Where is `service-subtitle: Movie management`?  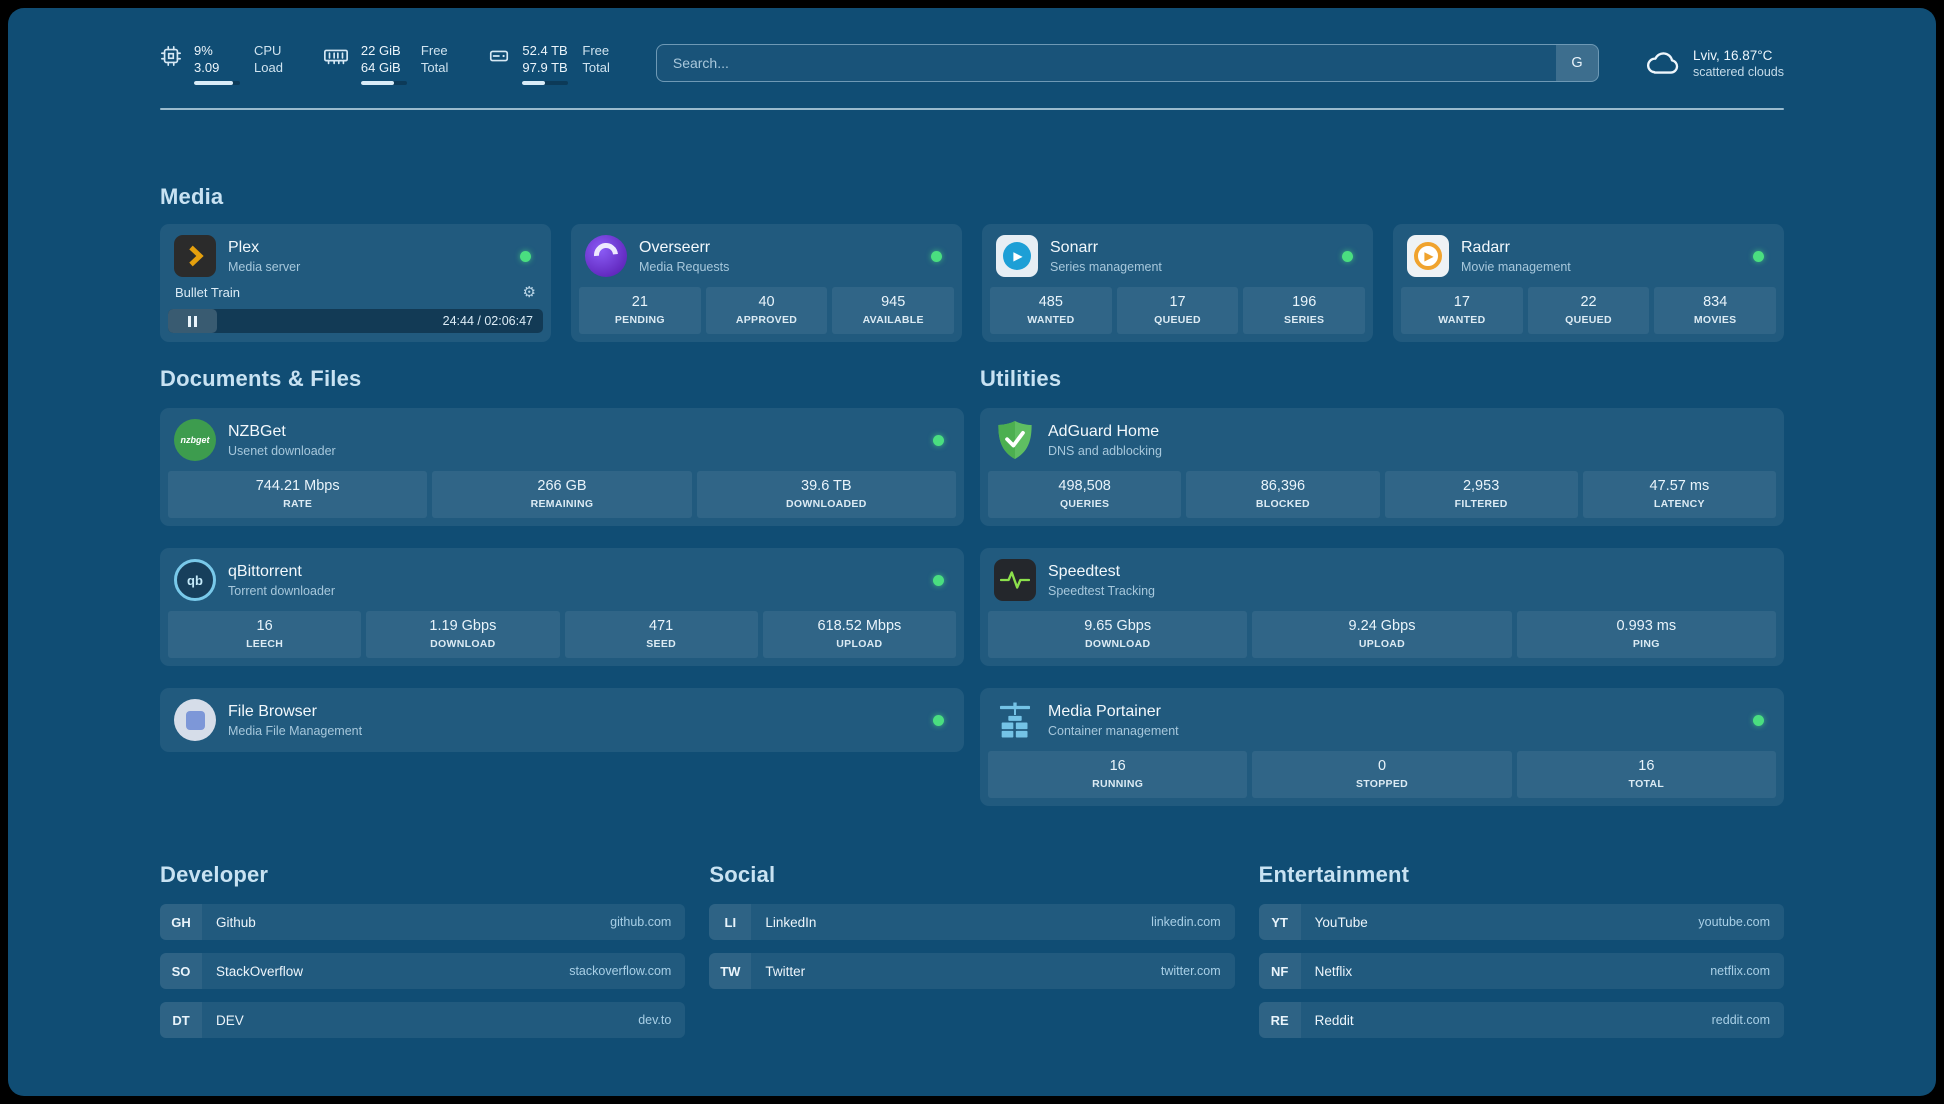
service-subtitle: Movie management is located at coordinates (1516, 266).